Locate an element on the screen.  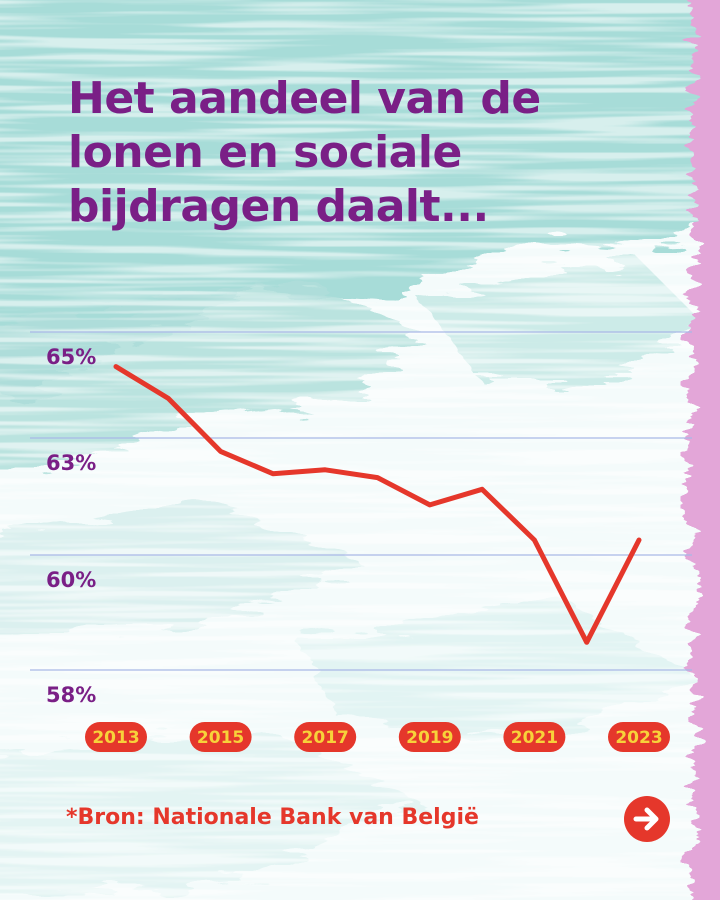
y-tick-label: 58% is located at coordinates (71, 695).